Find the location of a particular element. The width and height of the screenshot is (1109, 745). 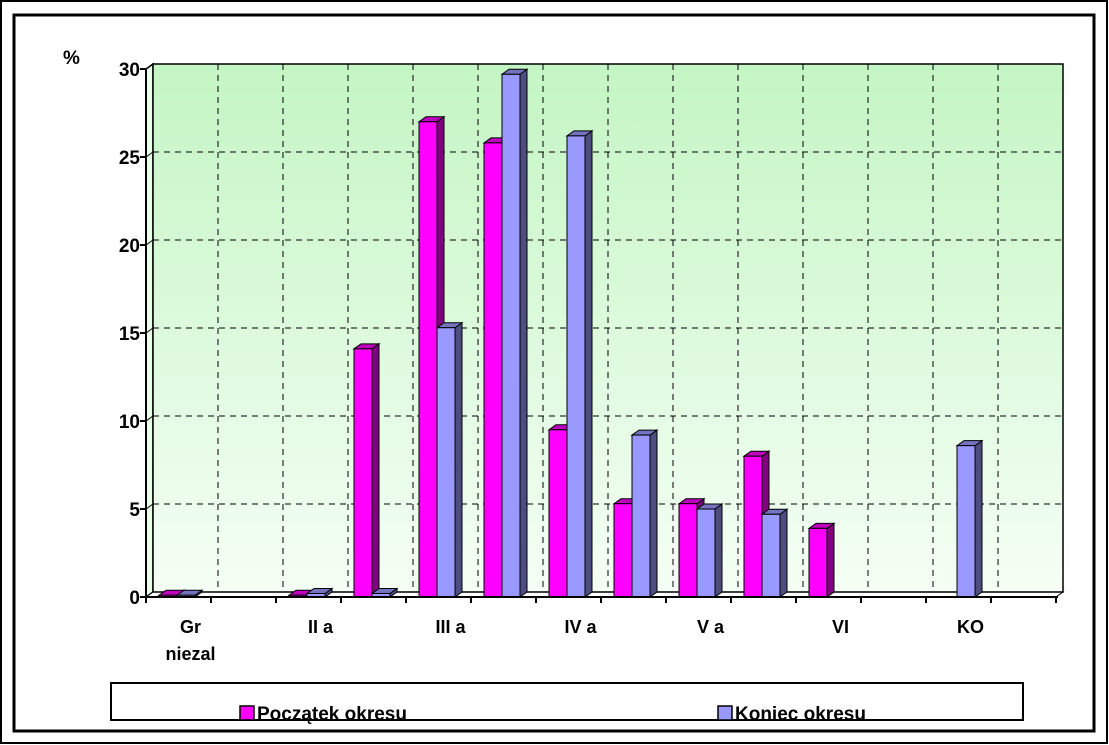

y-tick-label: 30 is located at coordinates (129, 70).